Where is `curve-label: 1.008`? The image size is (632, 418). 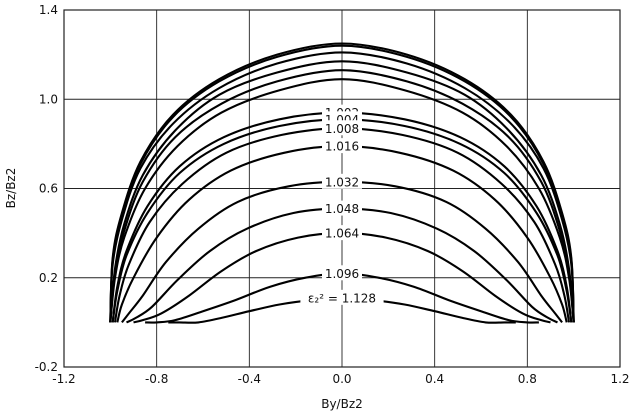
curve-label: 1.008 is located at coordinates (342, 129).